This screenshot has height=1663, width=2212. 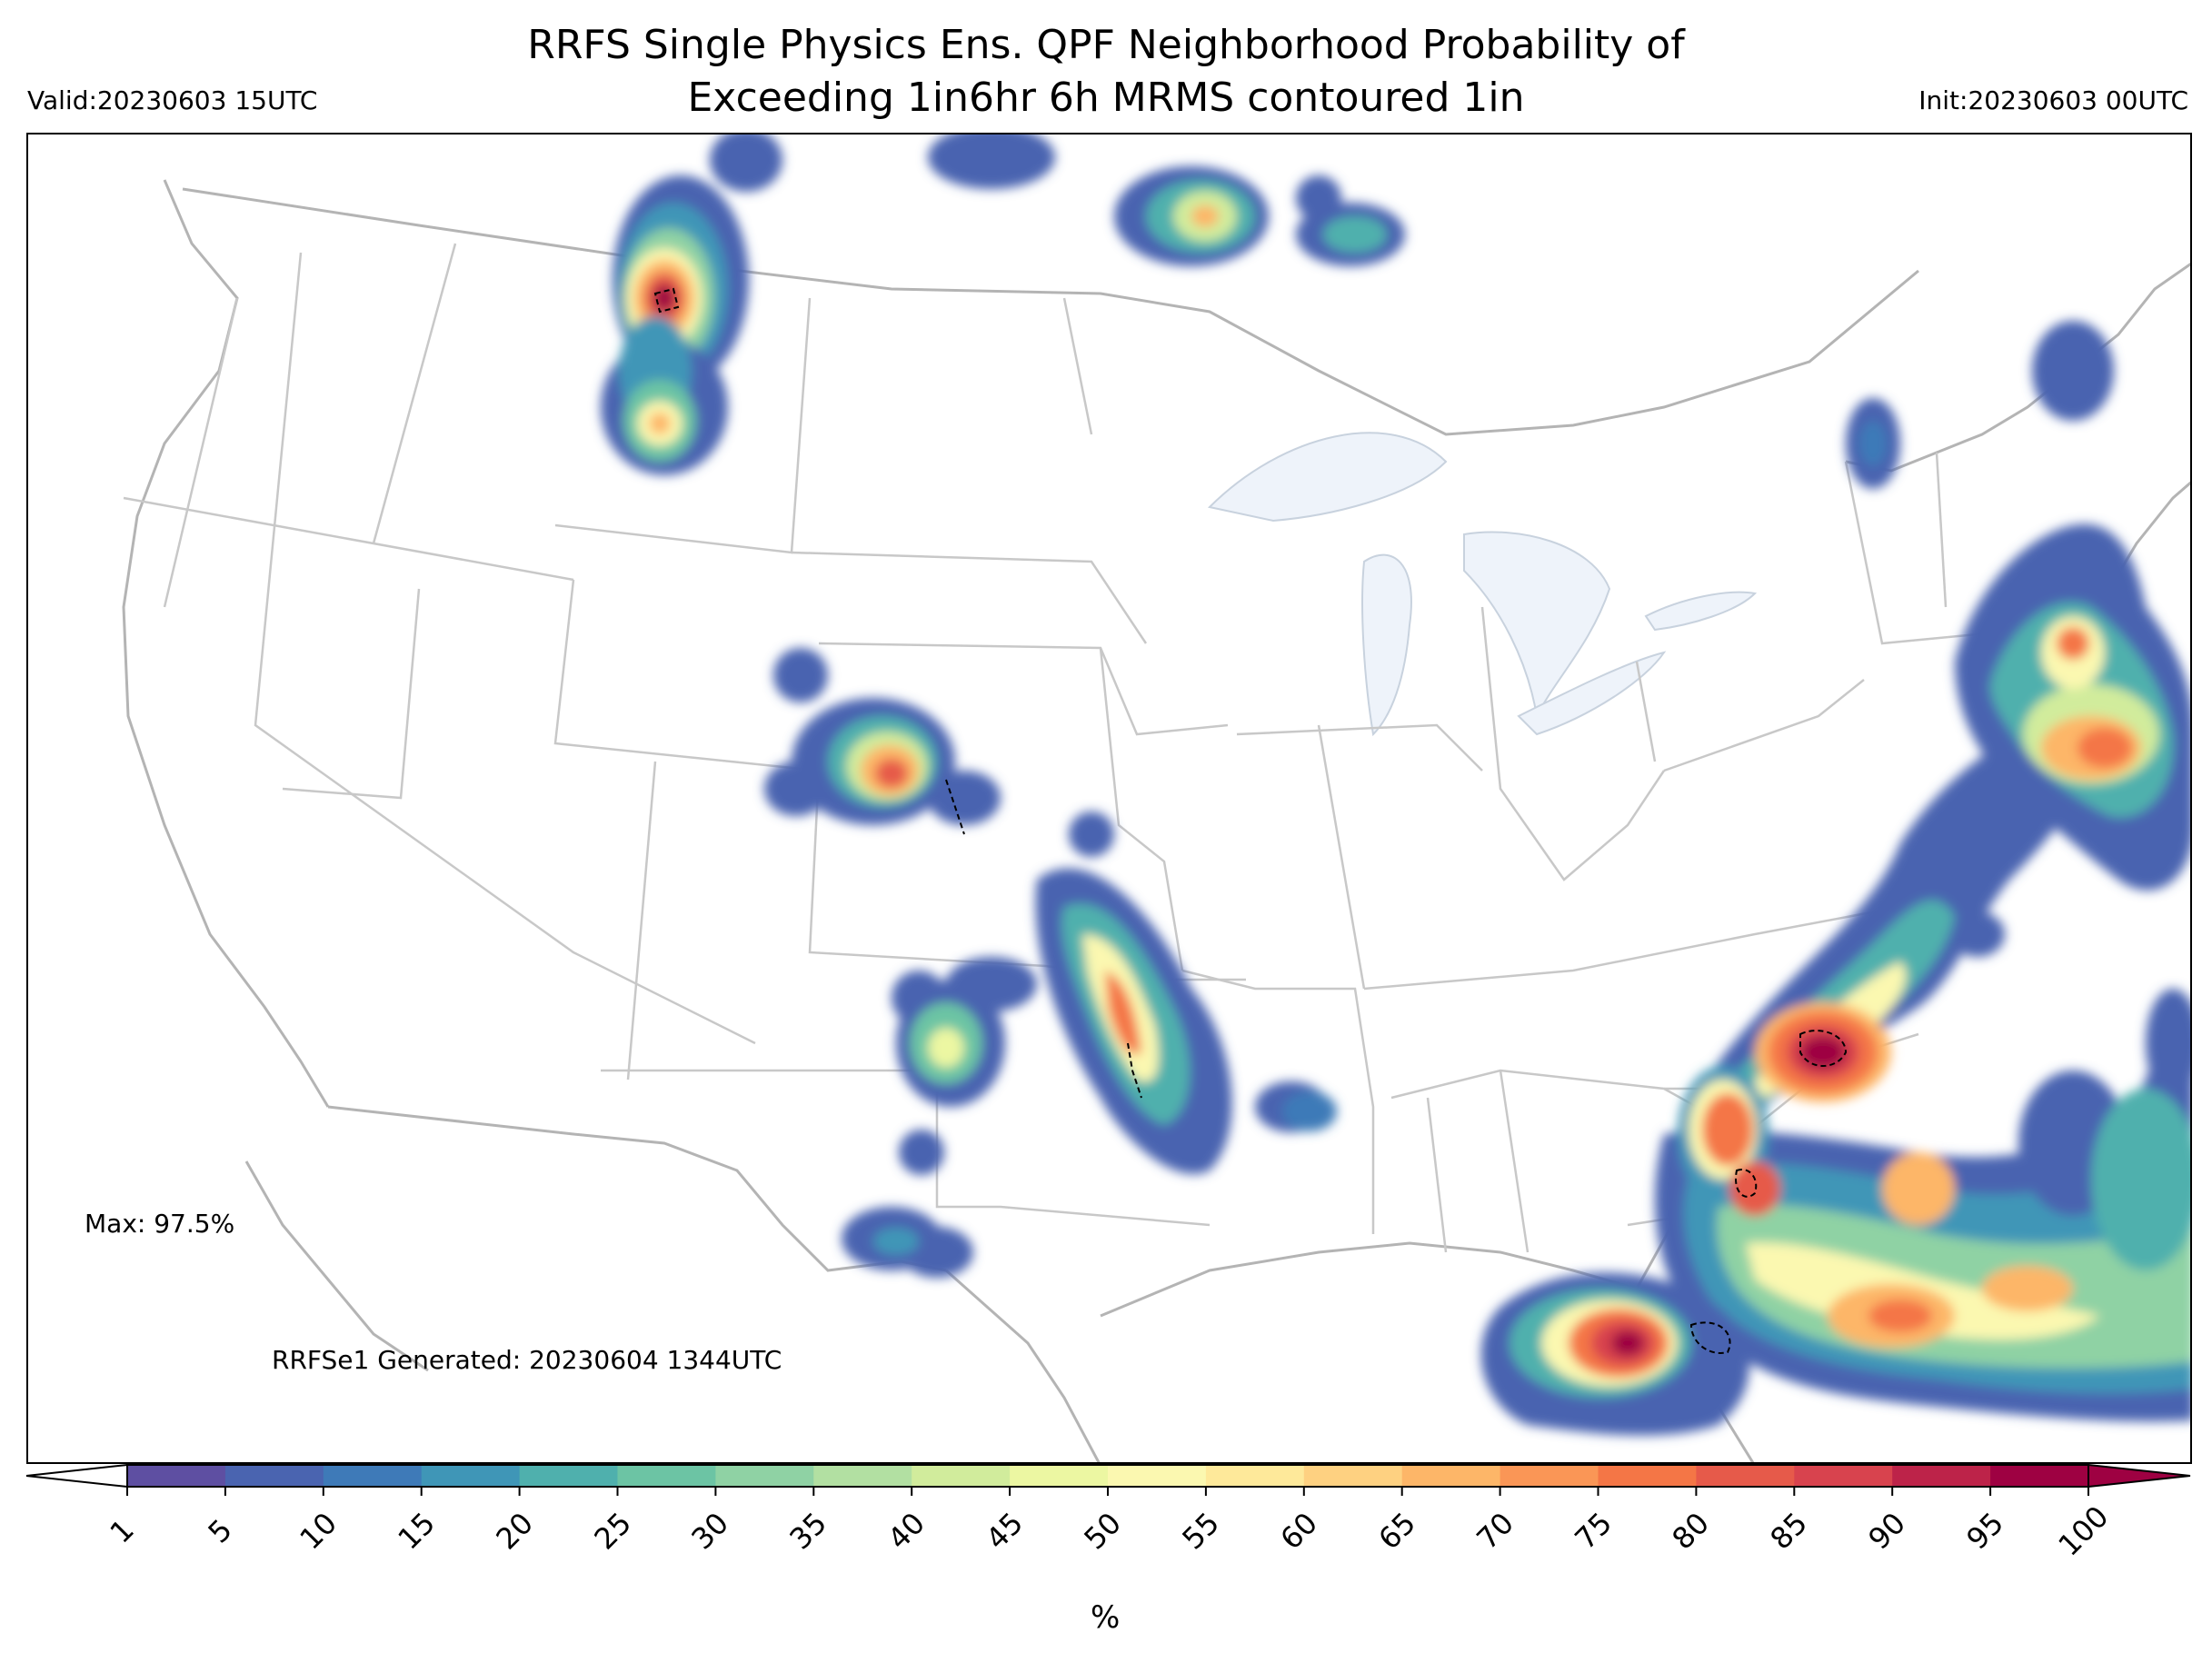 I want to click on colorbar-tick-label: 35, so click(x=808, y=1531).